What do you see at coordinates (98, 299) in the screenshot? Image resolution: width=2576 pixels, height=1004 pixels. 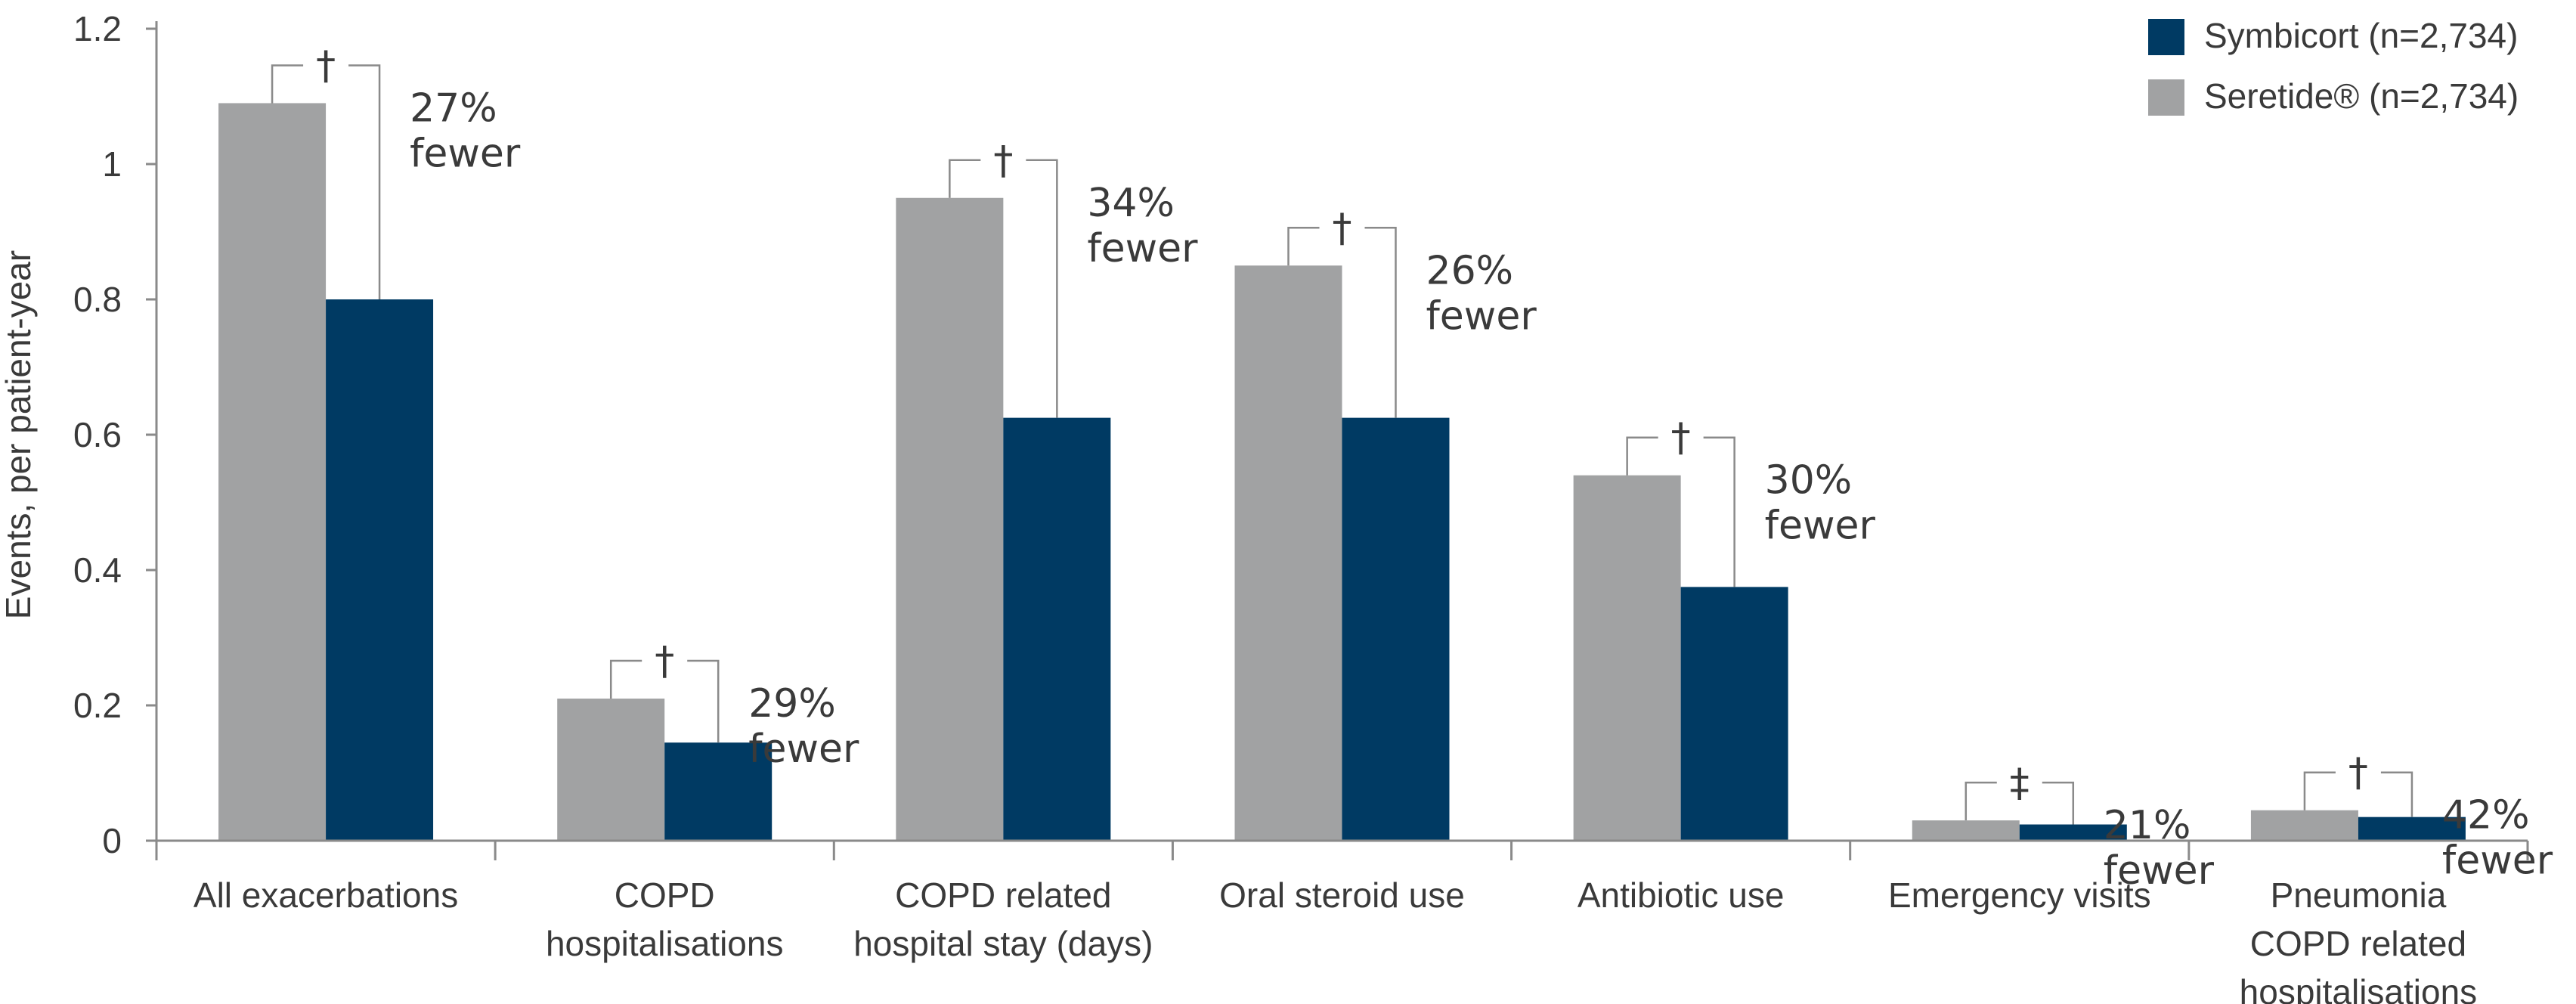 I see `y-tick-label: 0.8` at bounding box center [98, 299].